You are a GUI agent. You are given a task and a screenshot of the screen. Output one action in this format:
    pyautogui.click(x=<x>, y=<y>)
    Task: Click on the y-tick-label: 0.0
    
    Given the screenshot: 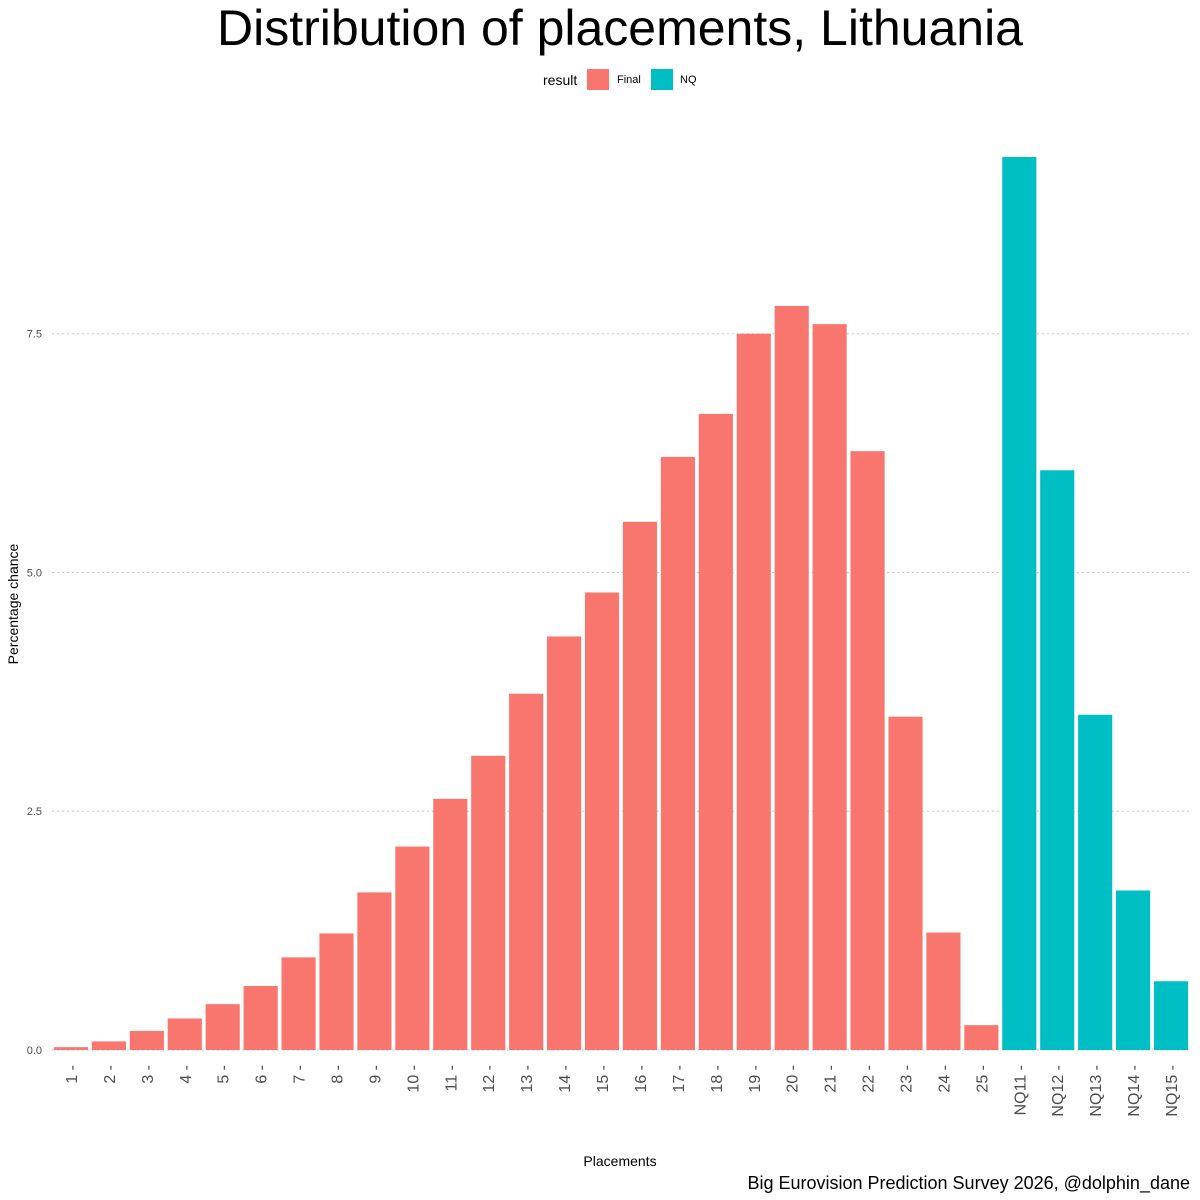 What is the action you would take?
    pyautogui.click(x=34, y=1051)
    